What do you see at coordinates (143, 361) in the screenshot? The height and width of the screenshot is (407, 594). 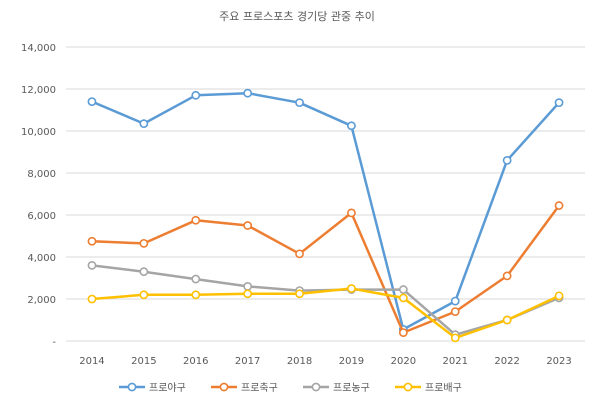 I see `x-tick-label: 2015` at bounding box center [143, 361].